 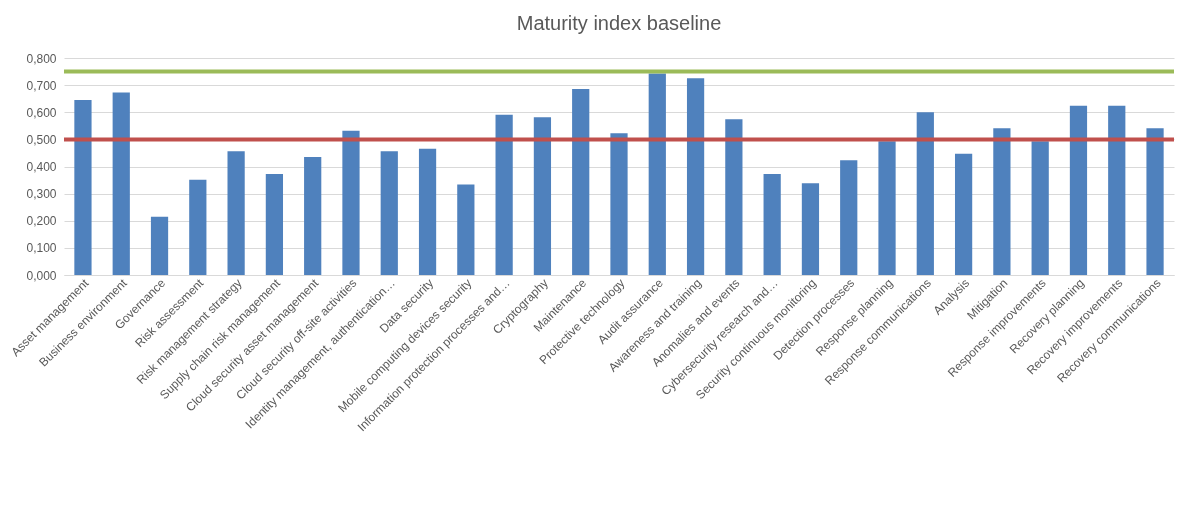 What do you see at coordinates (41, 85) in the screenshot?
I see `y-tick-label: 0,700` at bounding box center [41, 85].